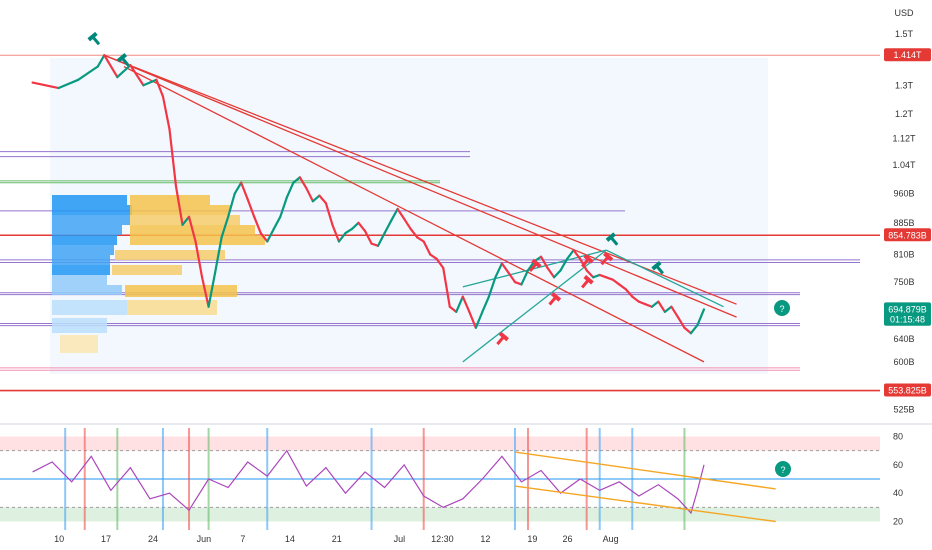  What do you see at coordinates (904, 13) in the screenshot?
I see `currency-label: USD` at bounding box center [904, 13].